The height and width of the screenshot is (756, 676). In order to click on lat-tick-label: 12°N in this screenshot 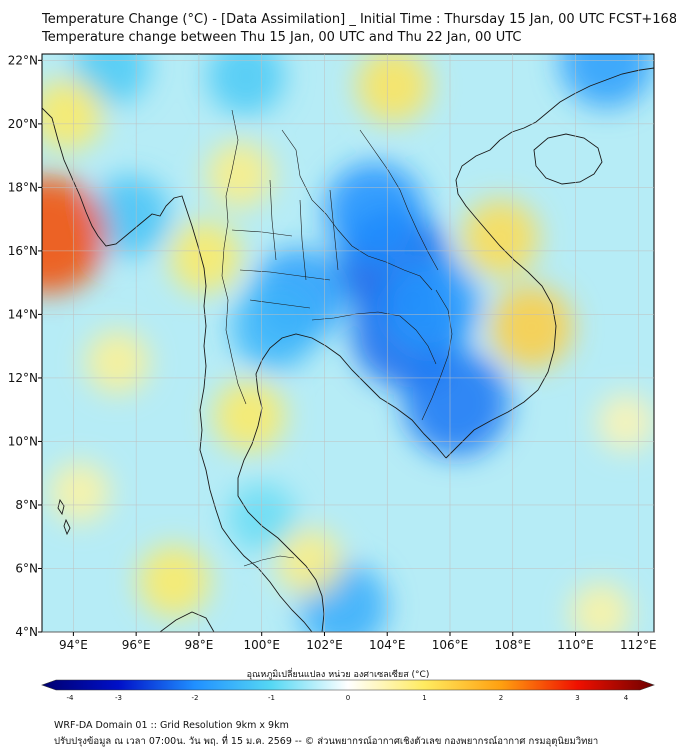, I will do `click(23, 378)`.